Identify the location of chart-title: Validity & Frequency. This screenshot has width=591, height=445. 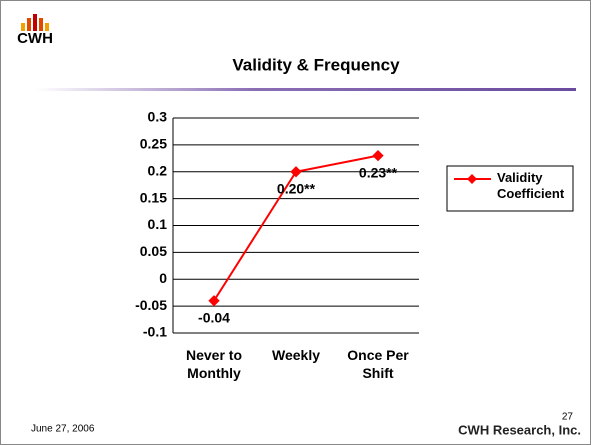
(316, 64).